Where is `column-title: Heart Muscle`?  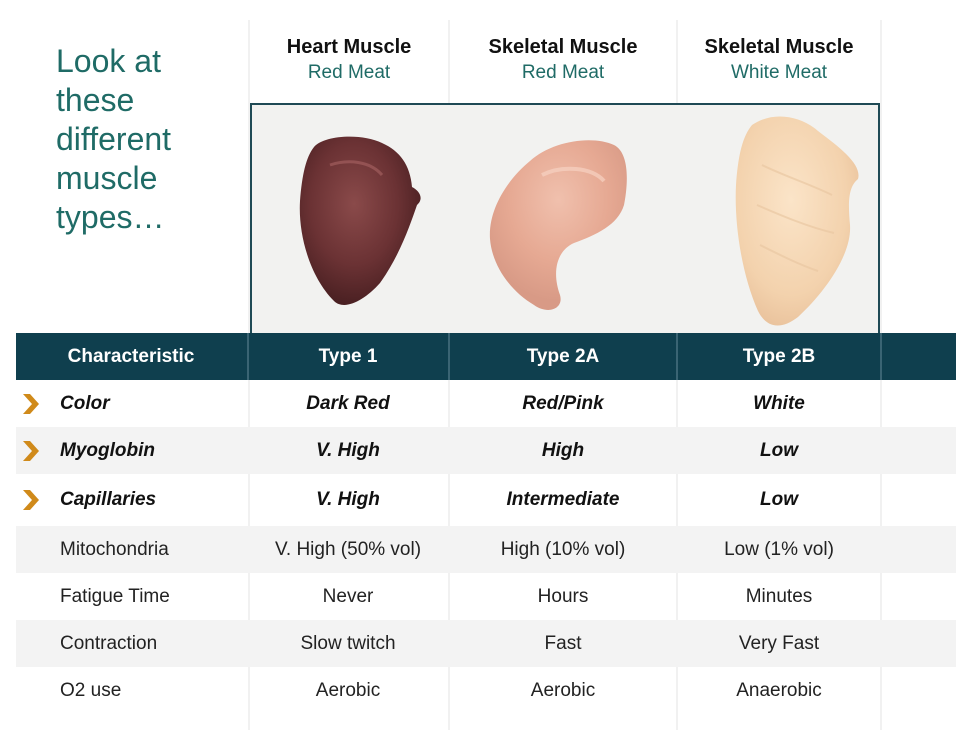 column-title: Heart Muscle is located at coordinates (349, 47).